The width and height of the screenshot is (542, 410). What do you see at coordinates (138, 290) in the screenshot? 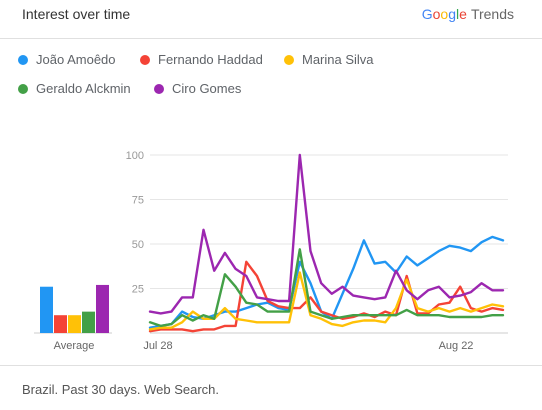
I see `y-tick-label: 25` at bounding box center [138, 290].